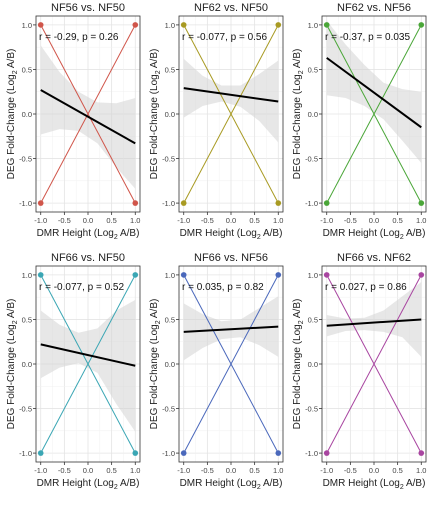 This screenshot has width=429, height=505. What do you see at coordinates (254, 220) in the screenshot?
I see `x-tick-label: 0.5` at bounding box center [254, 220].